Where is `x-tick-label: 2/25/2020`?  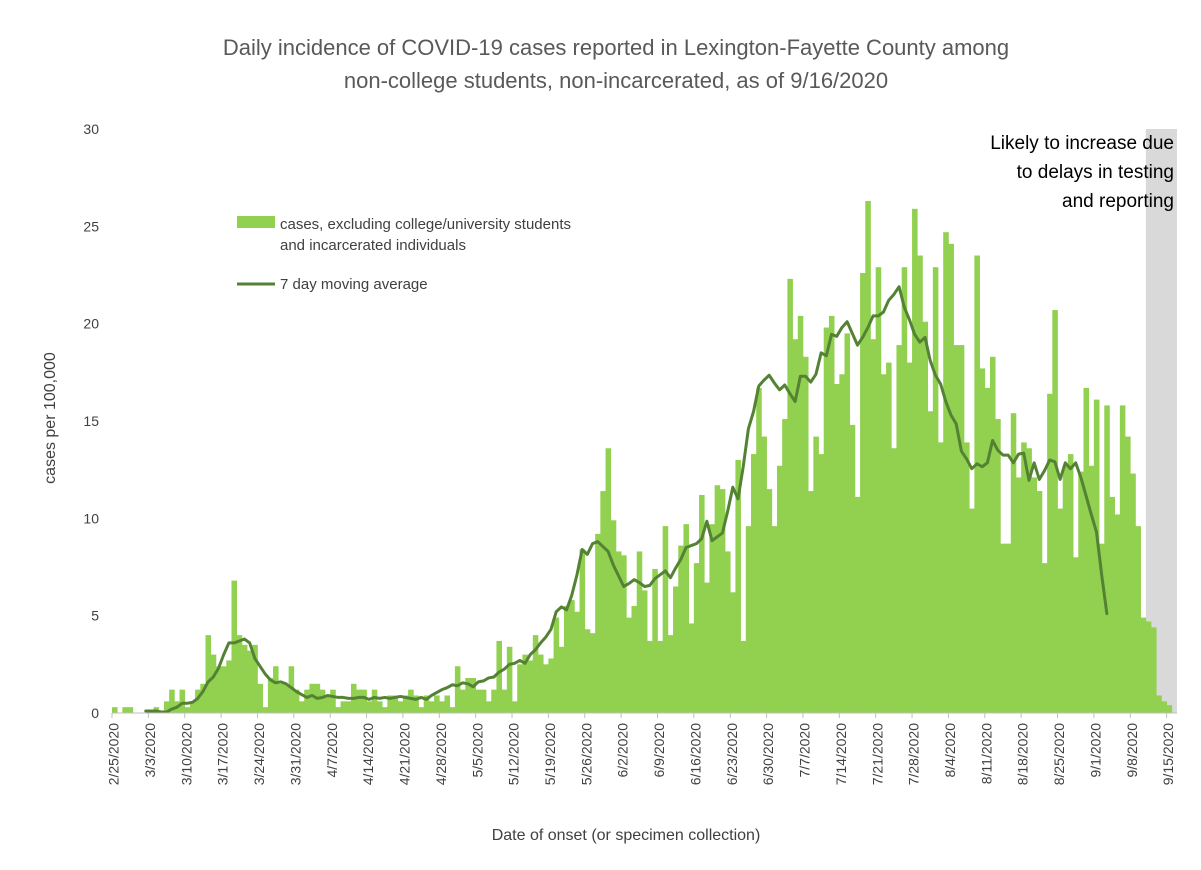
x-tick-label: 2/25/2020 is located at coordinates (114, 754).